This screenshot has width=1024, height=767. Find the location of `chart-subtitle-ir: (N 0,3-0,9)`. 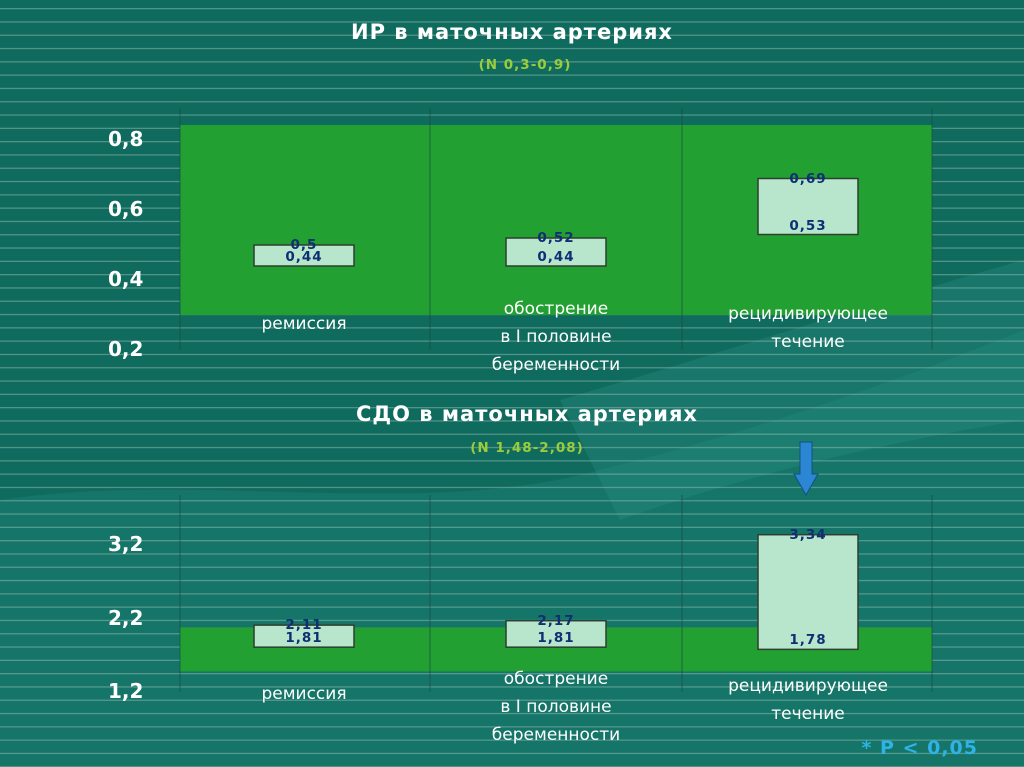

chart-subtitle-ir: (N 0,3-0,9) is located at coordinates (525, 65).